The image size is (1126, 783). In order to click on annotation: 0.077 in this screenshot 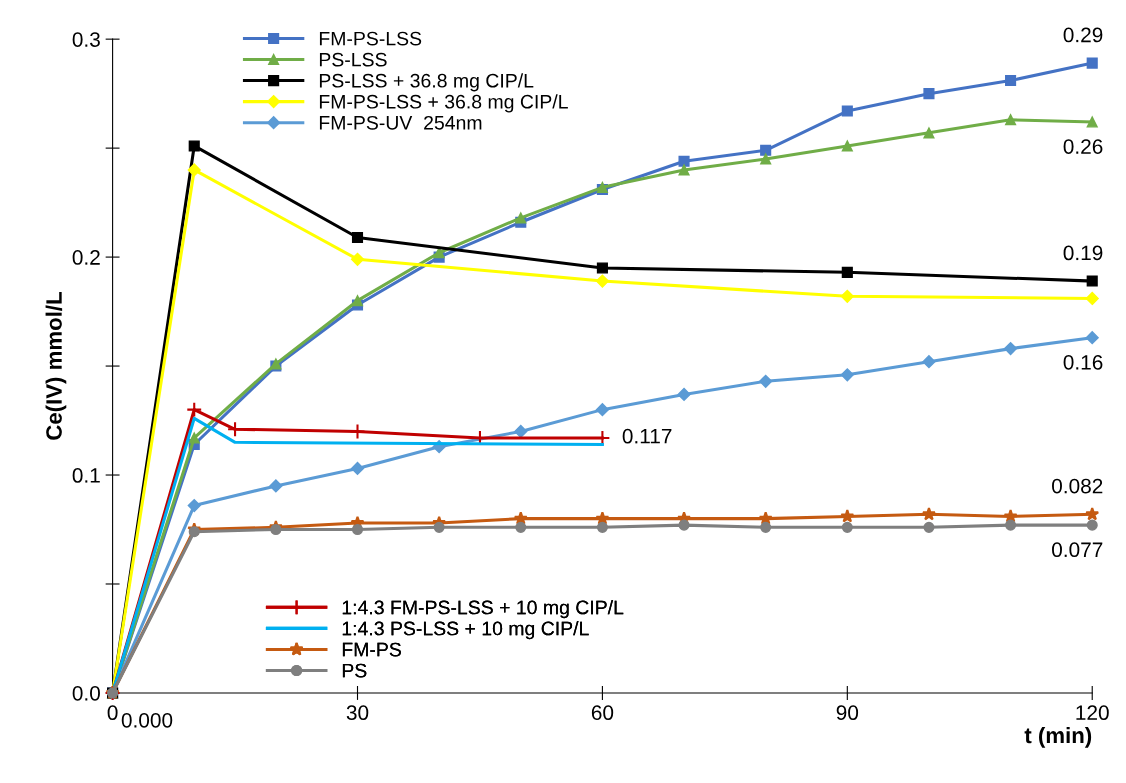, I will do `click(1077, 550)`.